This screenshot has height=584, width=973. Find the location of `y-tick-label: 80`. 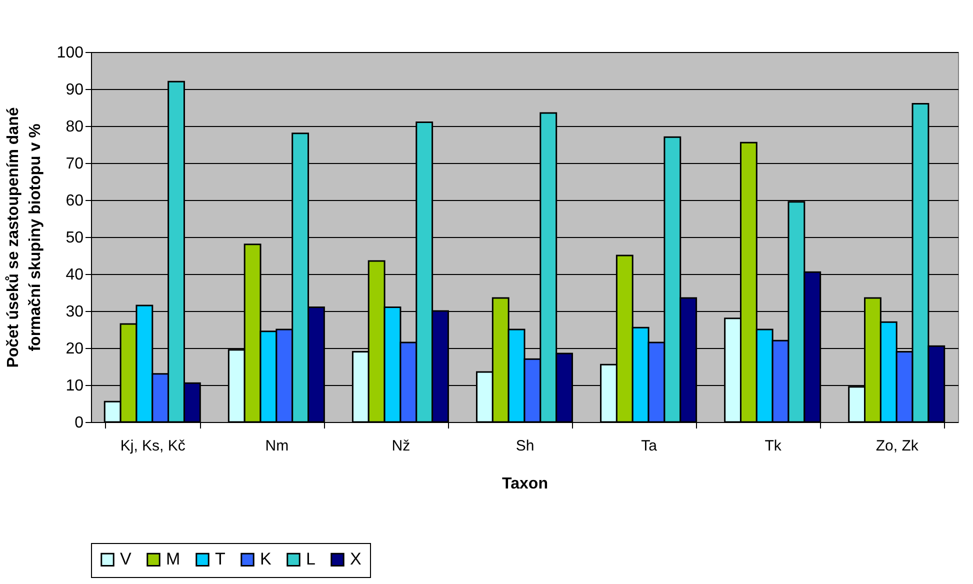

y-tick-label: 80 is located at coordinates (75, 127).